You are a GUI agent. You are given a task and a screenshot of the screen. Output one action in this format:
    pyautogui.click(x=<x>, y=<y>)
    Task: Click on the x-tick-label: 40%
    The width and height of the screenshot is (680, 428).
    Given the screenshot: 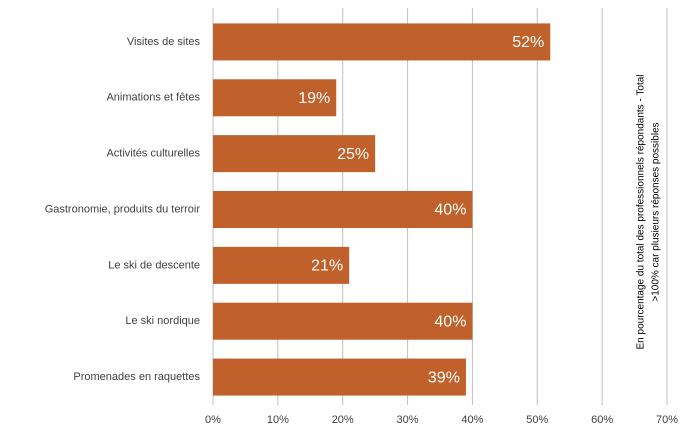 What is the action you would take?
    pyautogui.click(x=472, y=420)
    